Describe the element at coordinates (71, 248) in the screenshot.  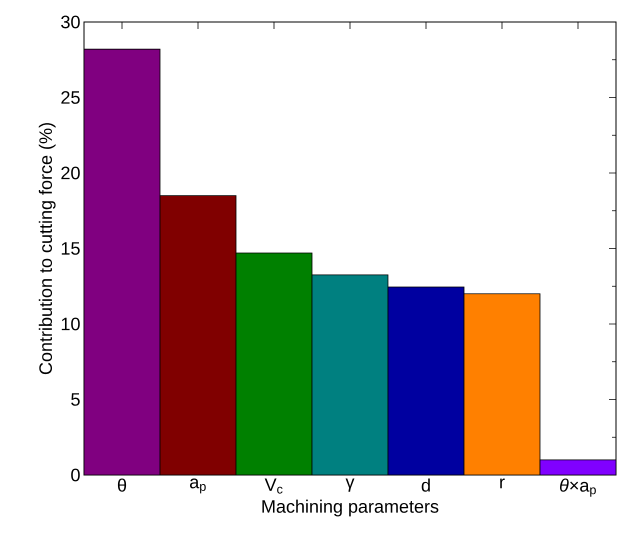
I see `y-tick-label: 15` at that location.